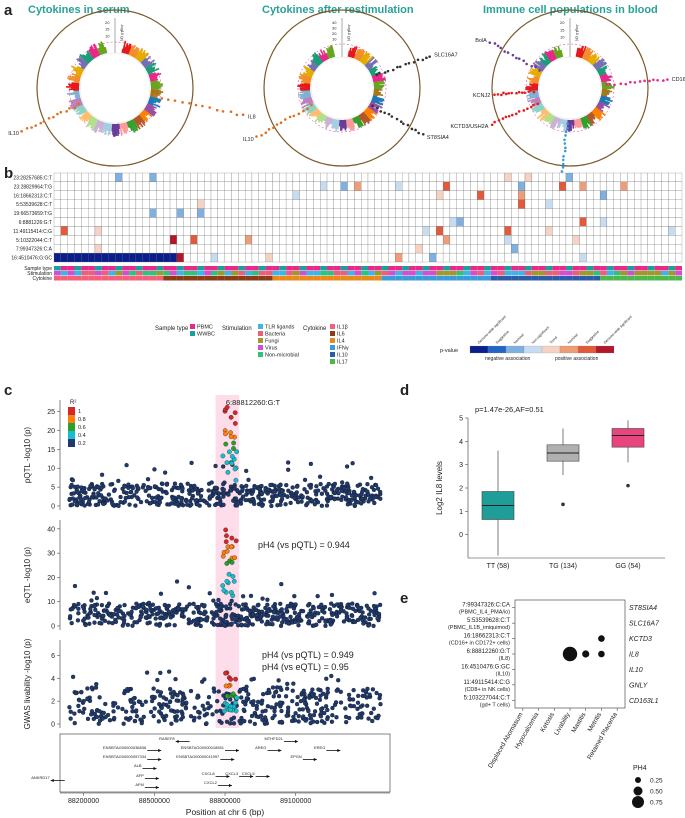 The width and height of the screenshot is (685, 818). Describe the element at coordinates (172, 329) in the screenshot. I see `legend-title: Sample type` at that location.